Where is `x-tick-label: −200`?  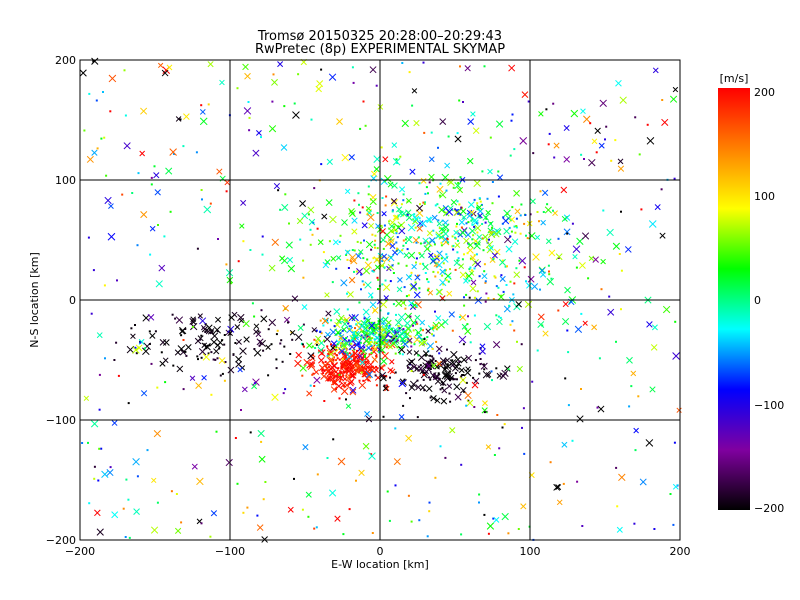 x-tick-label: −200 is located at coordinates (80, 551).